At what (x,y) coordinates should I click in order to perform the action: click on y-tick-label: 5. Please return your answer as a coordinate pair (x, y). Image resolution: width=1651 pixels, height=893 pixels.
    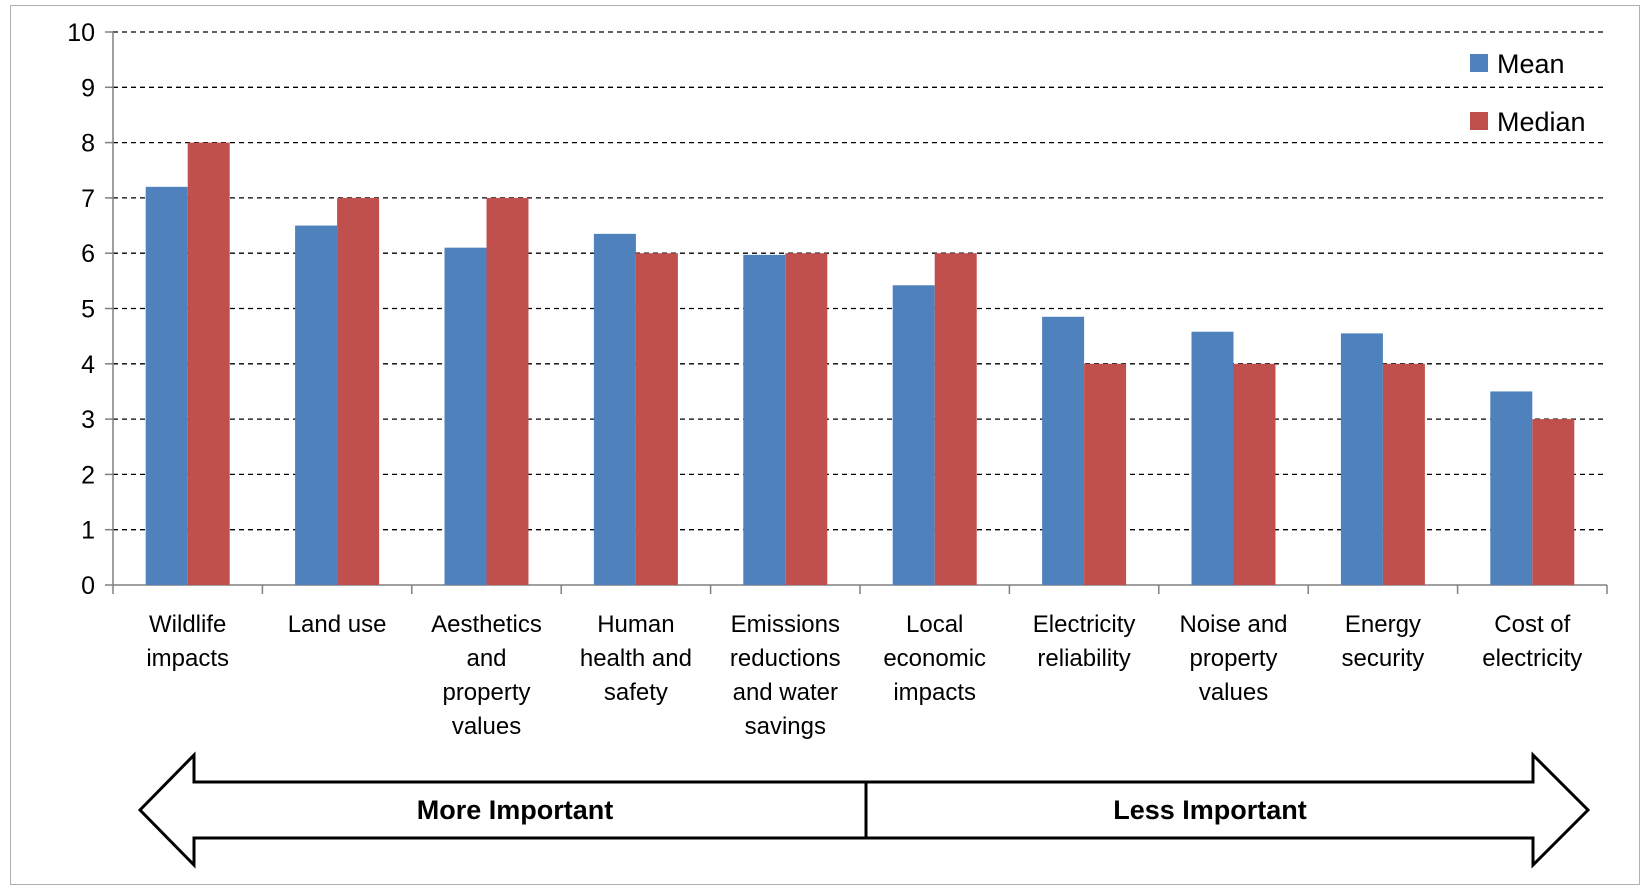
    Looking at the image, I should click on (88, 310).